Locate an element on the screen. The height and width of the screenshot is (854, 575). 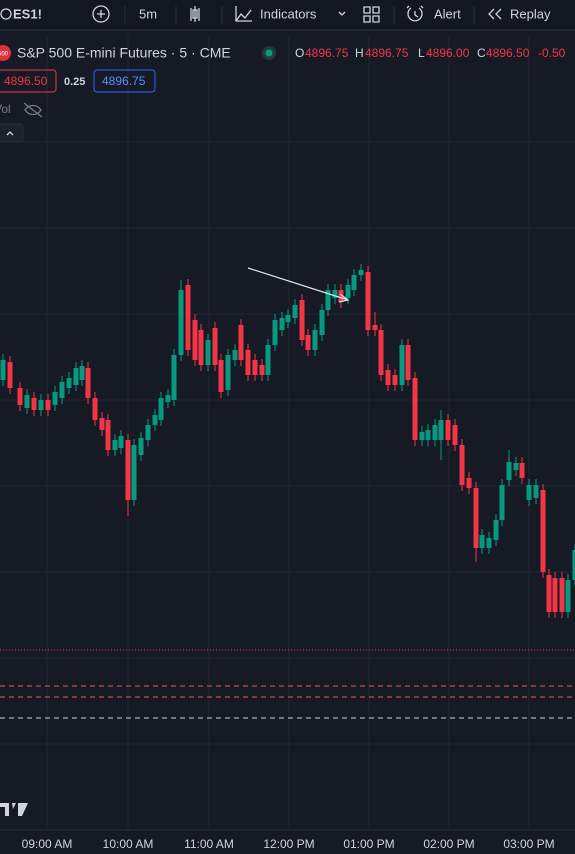
badge-text: 500 is located at coordinates (4, 55).